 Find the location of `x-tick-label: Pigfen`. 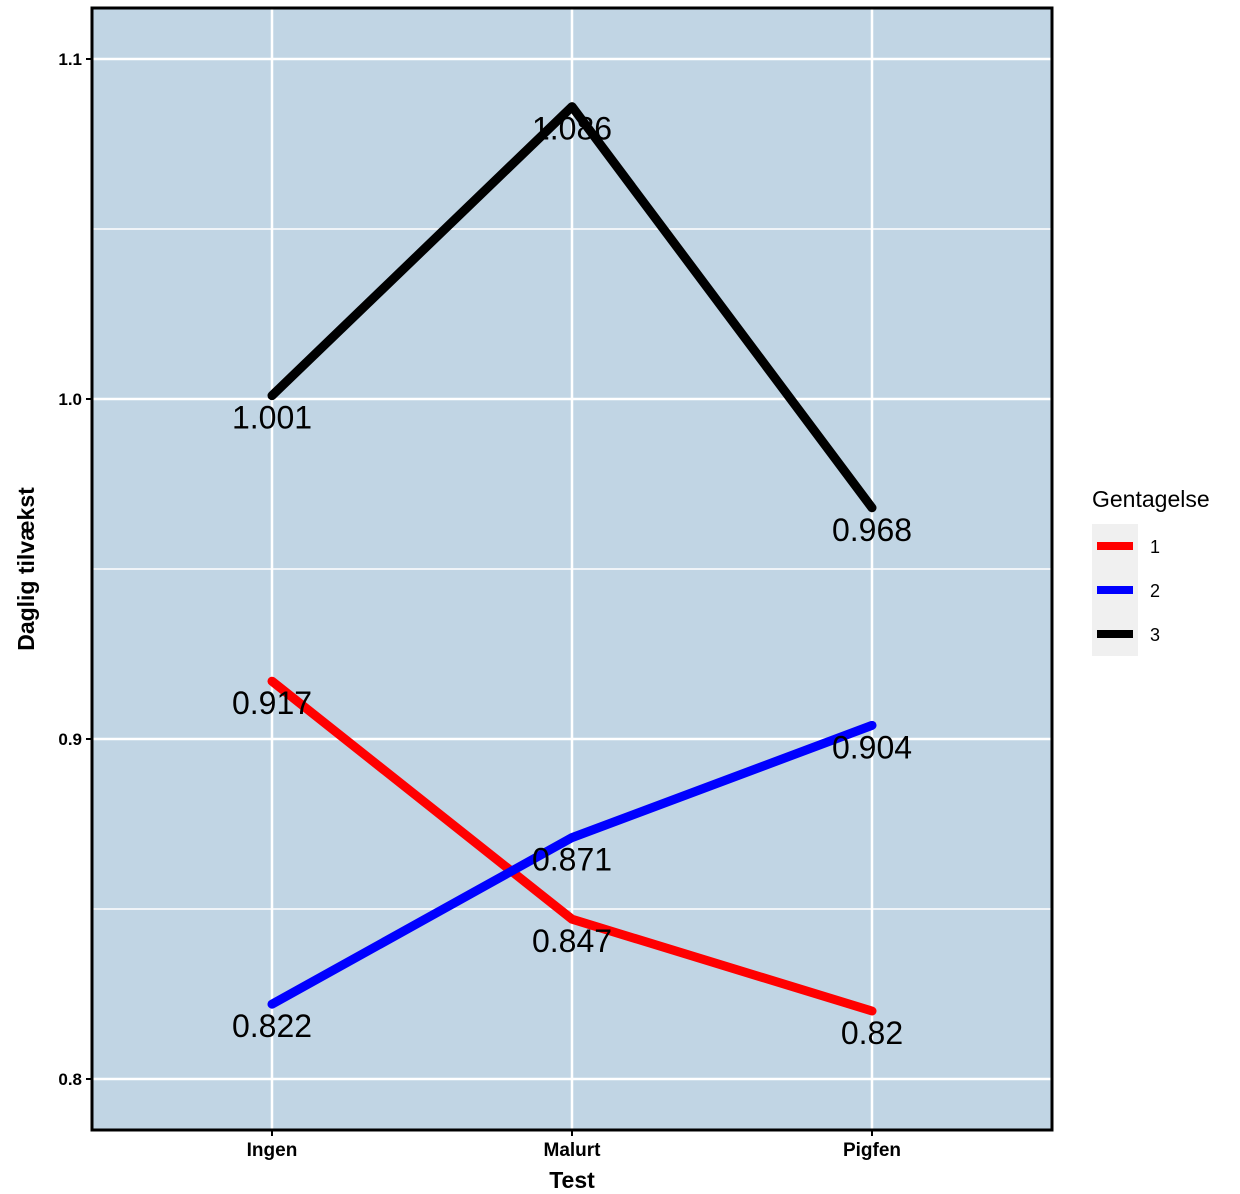

x-tick-label: Pigfen is located at coordinates (872, 1150).